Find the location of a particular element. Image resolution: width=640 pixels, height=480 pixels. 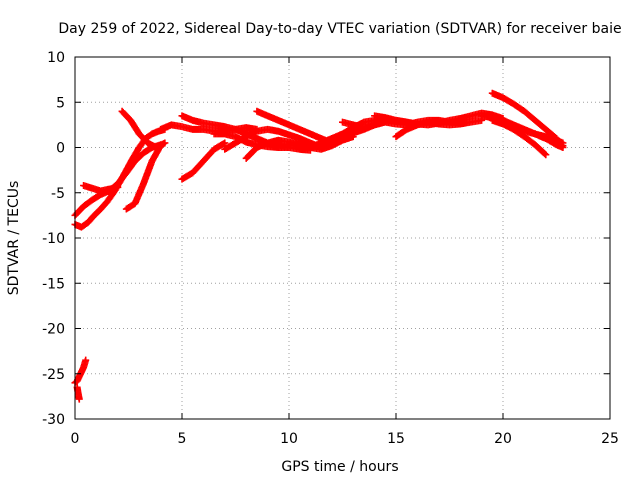

y-tick-label: -15 is located at coordinates (53, 284).